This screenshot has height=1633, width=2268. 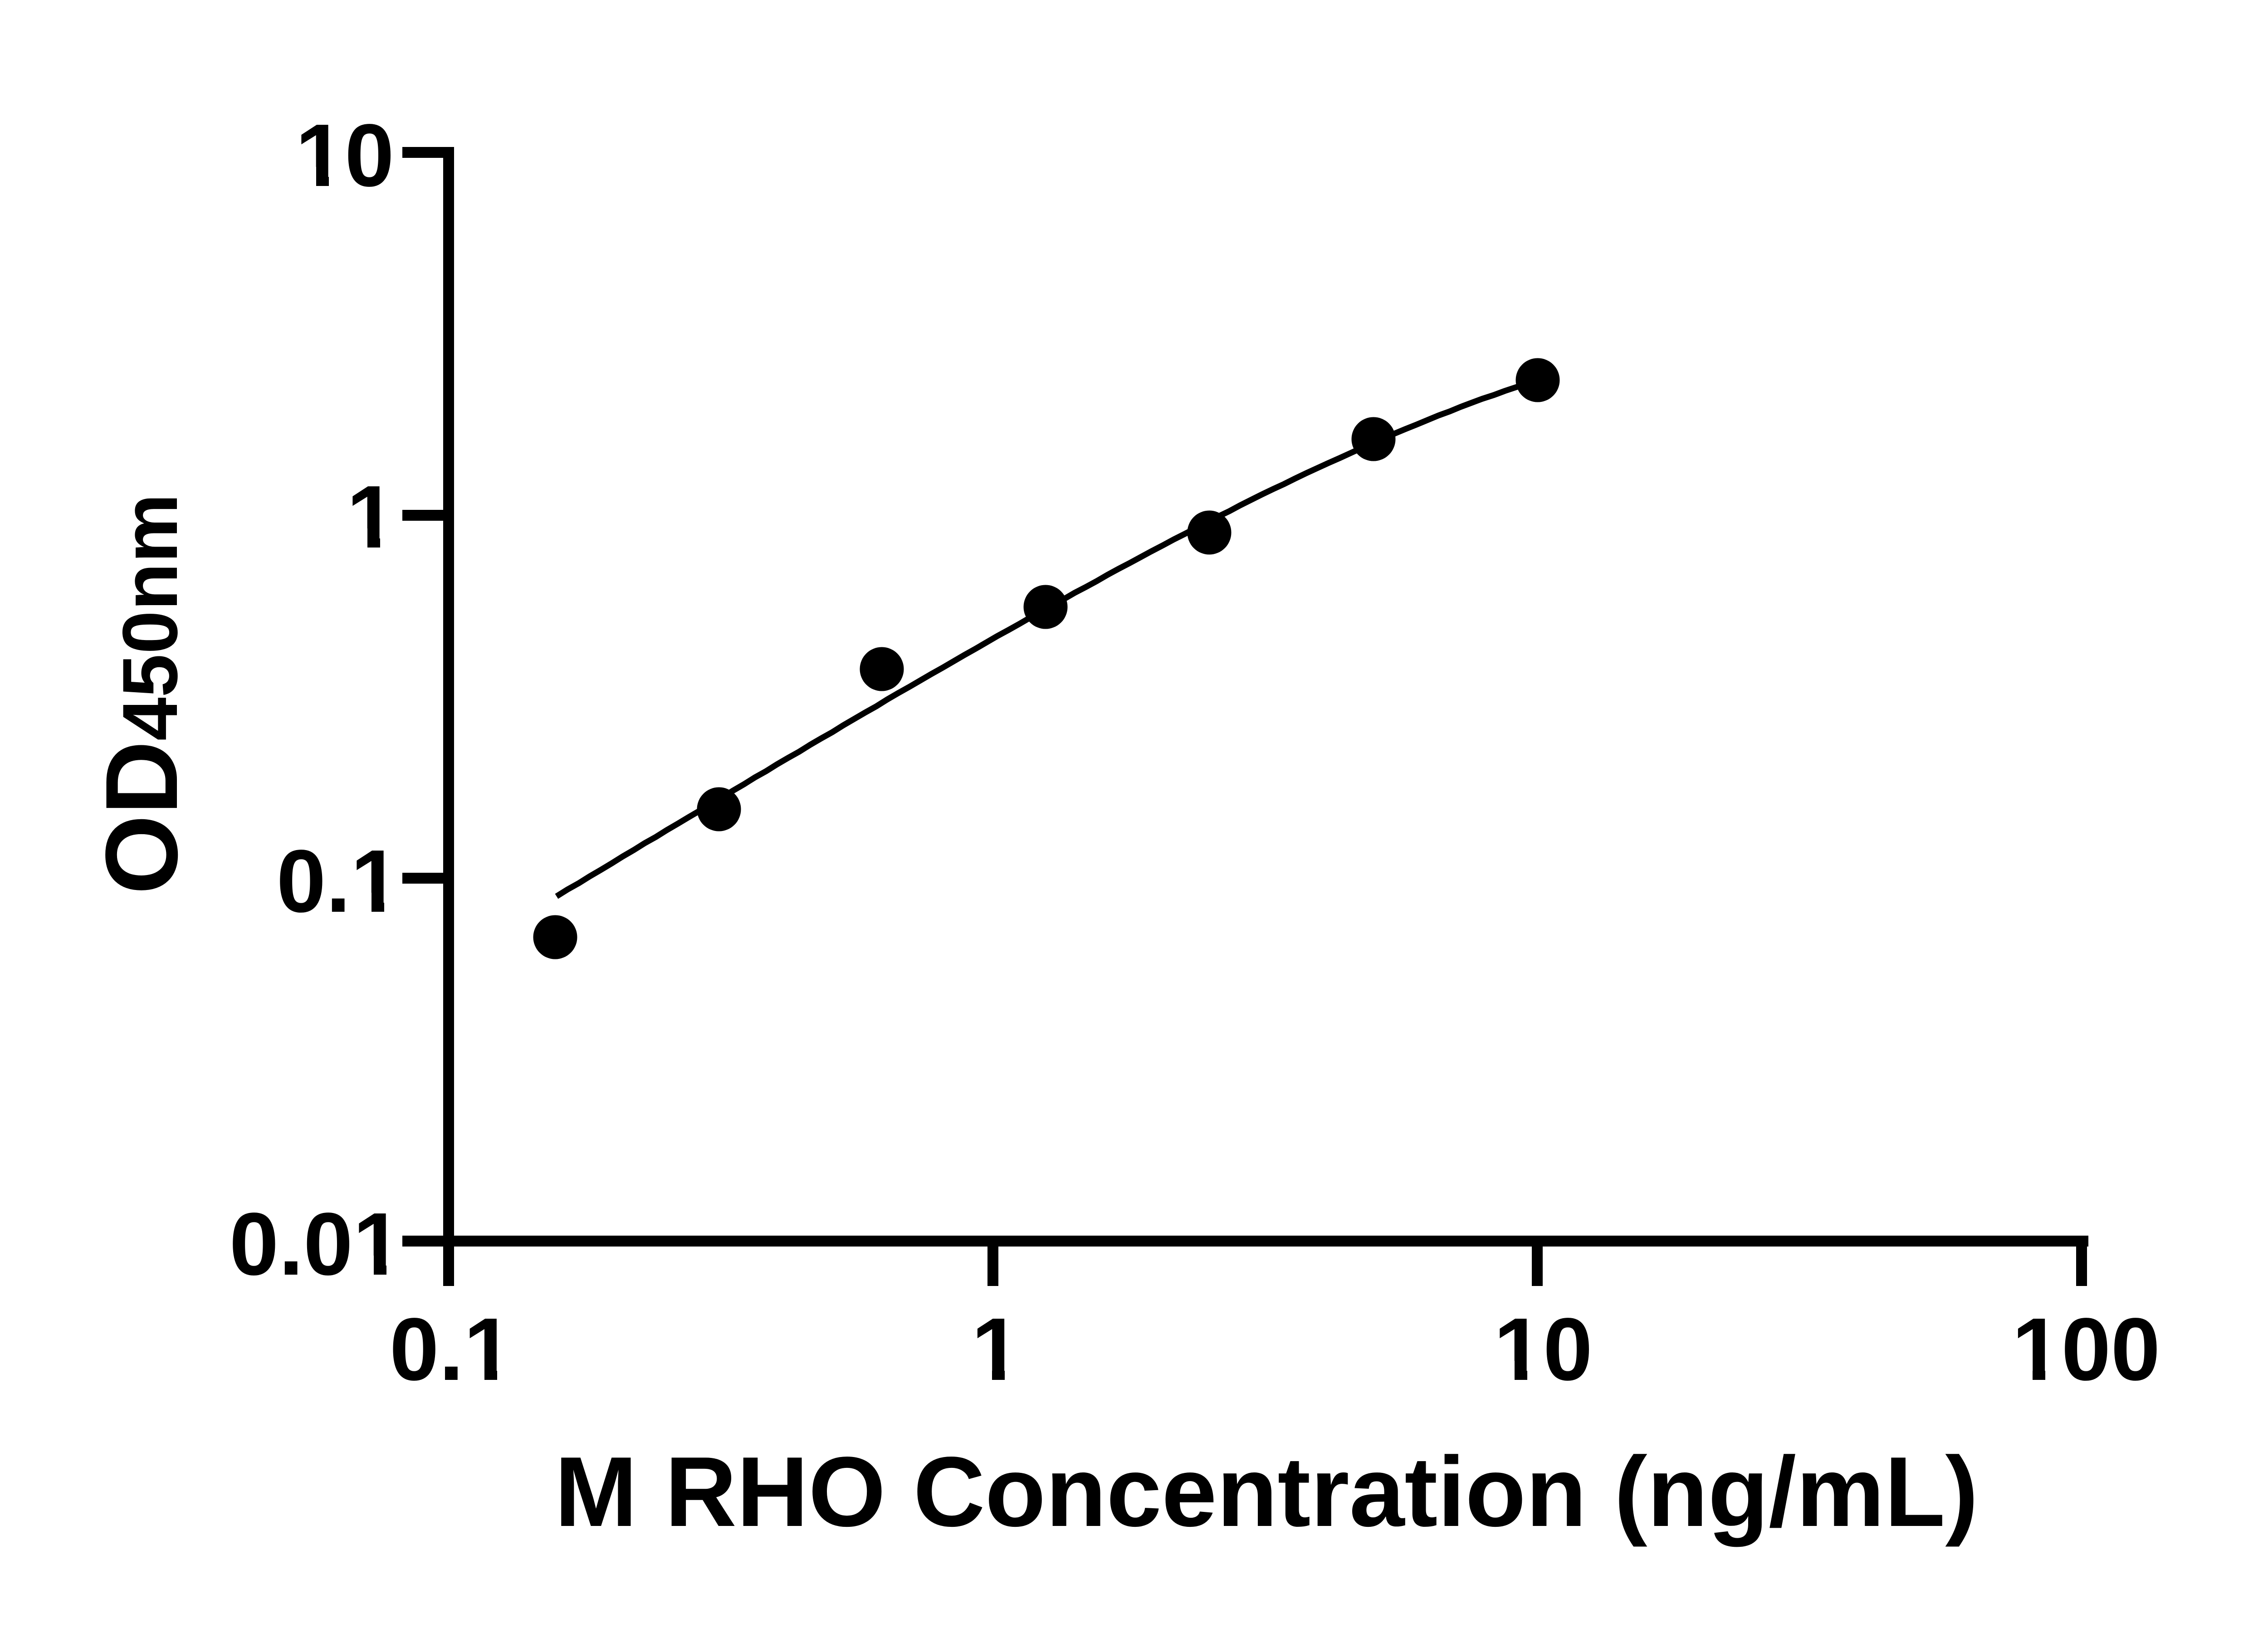 I want to click on svg-text: 0.01, so click(x=316, y=1244).